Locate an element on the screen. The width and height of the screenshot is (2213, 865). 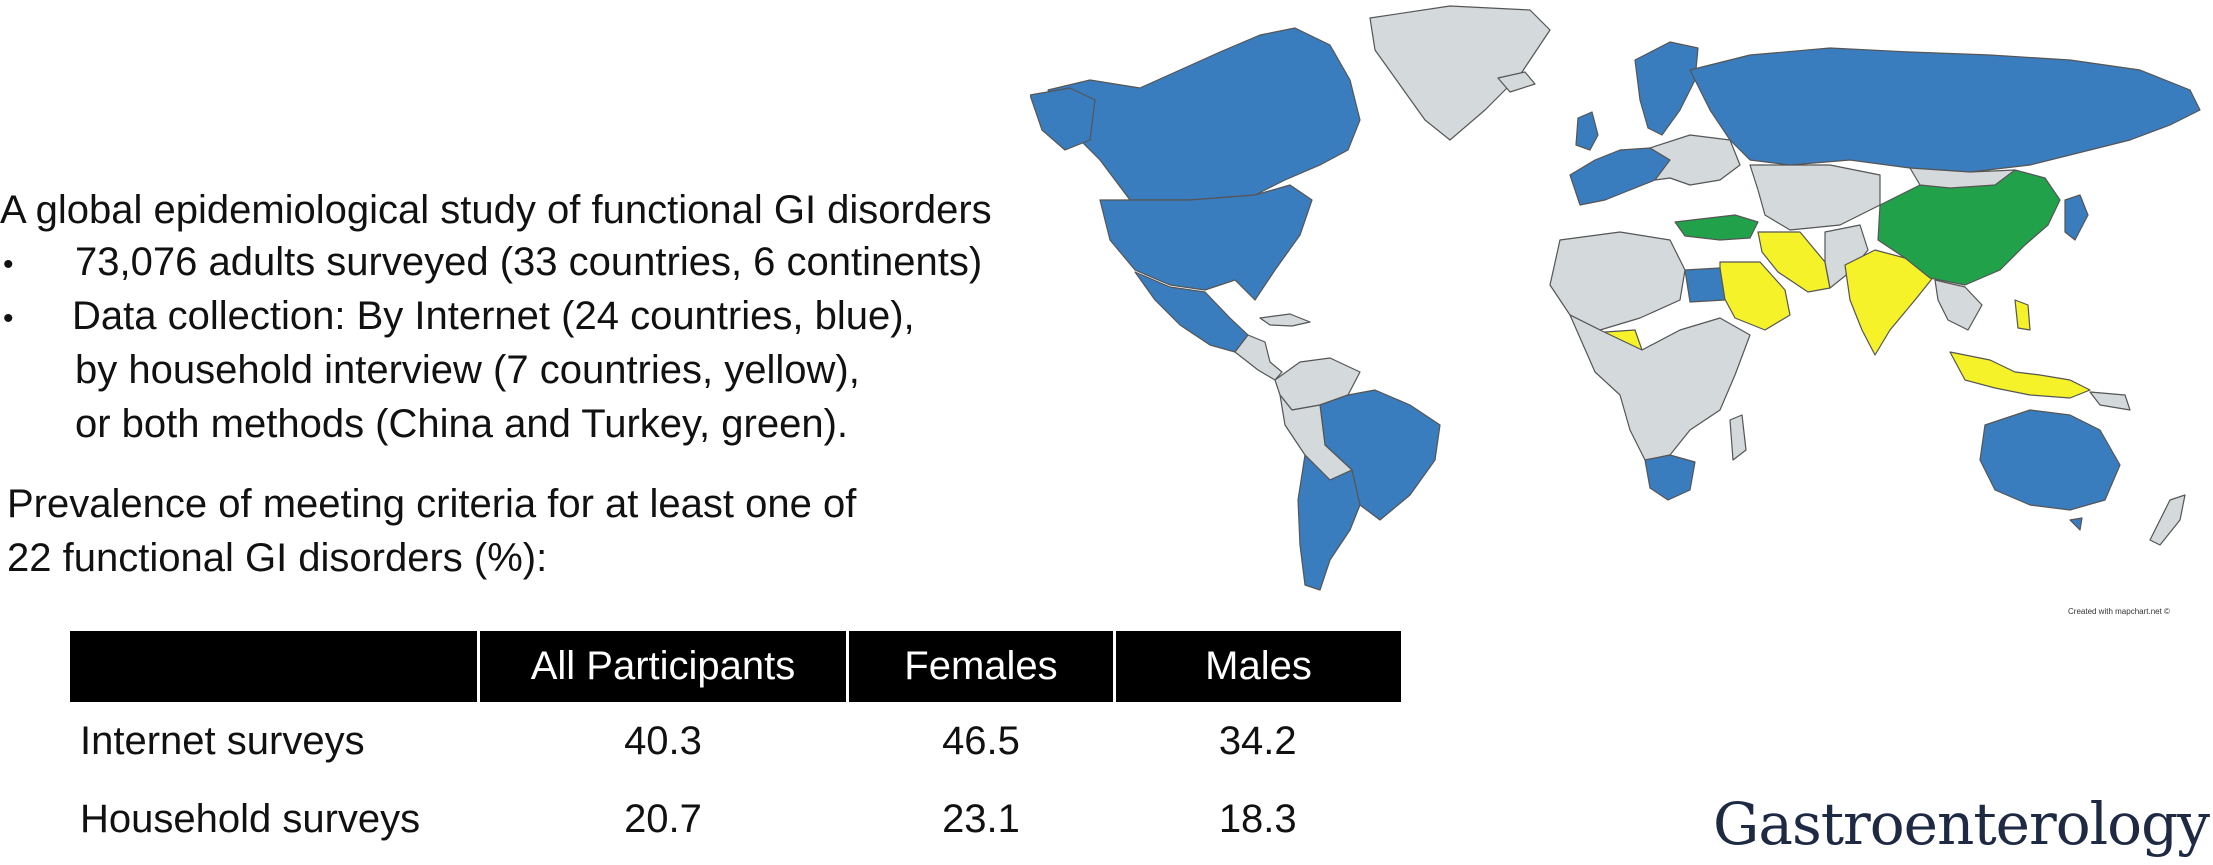
header-females: Females is located at coordinates (980, 666).